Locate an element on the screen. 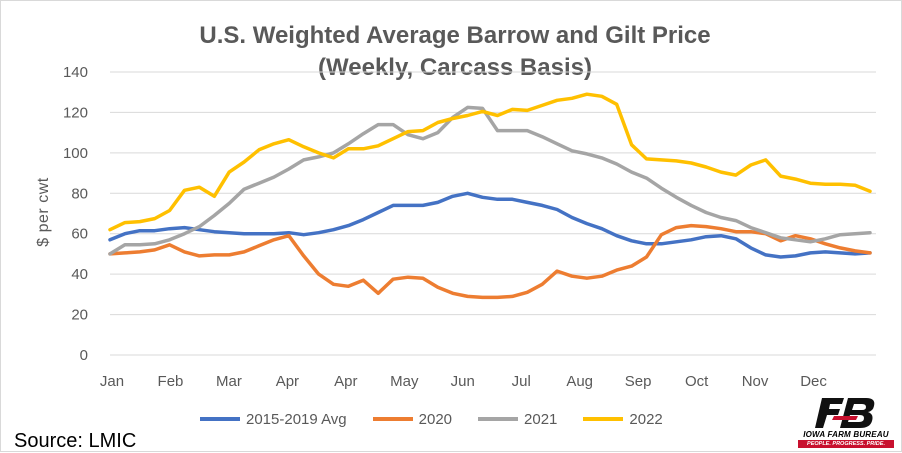  y-tick-label: 40 is located at coordinates (79, 274).